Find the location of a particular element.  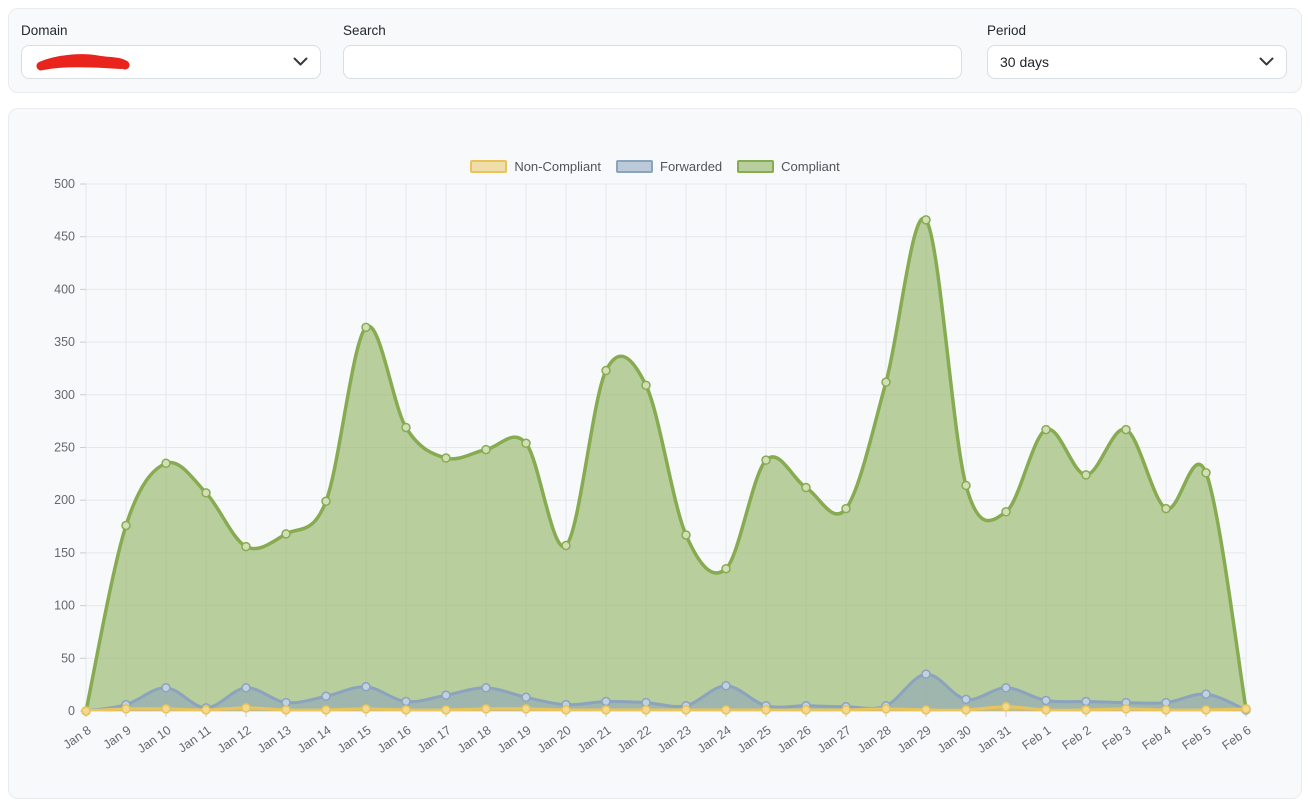

search-input is located at coordinates (652, 61).